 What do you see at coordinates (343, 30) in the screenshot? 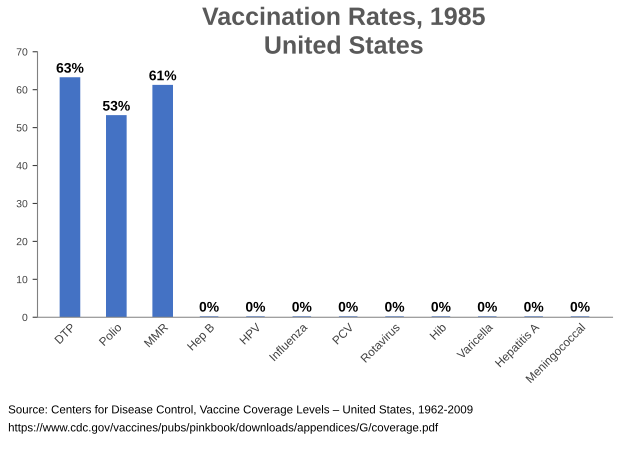
I see `chart-title: Vaccination Rates, 1985 United States` at bounding box center [343, 30].